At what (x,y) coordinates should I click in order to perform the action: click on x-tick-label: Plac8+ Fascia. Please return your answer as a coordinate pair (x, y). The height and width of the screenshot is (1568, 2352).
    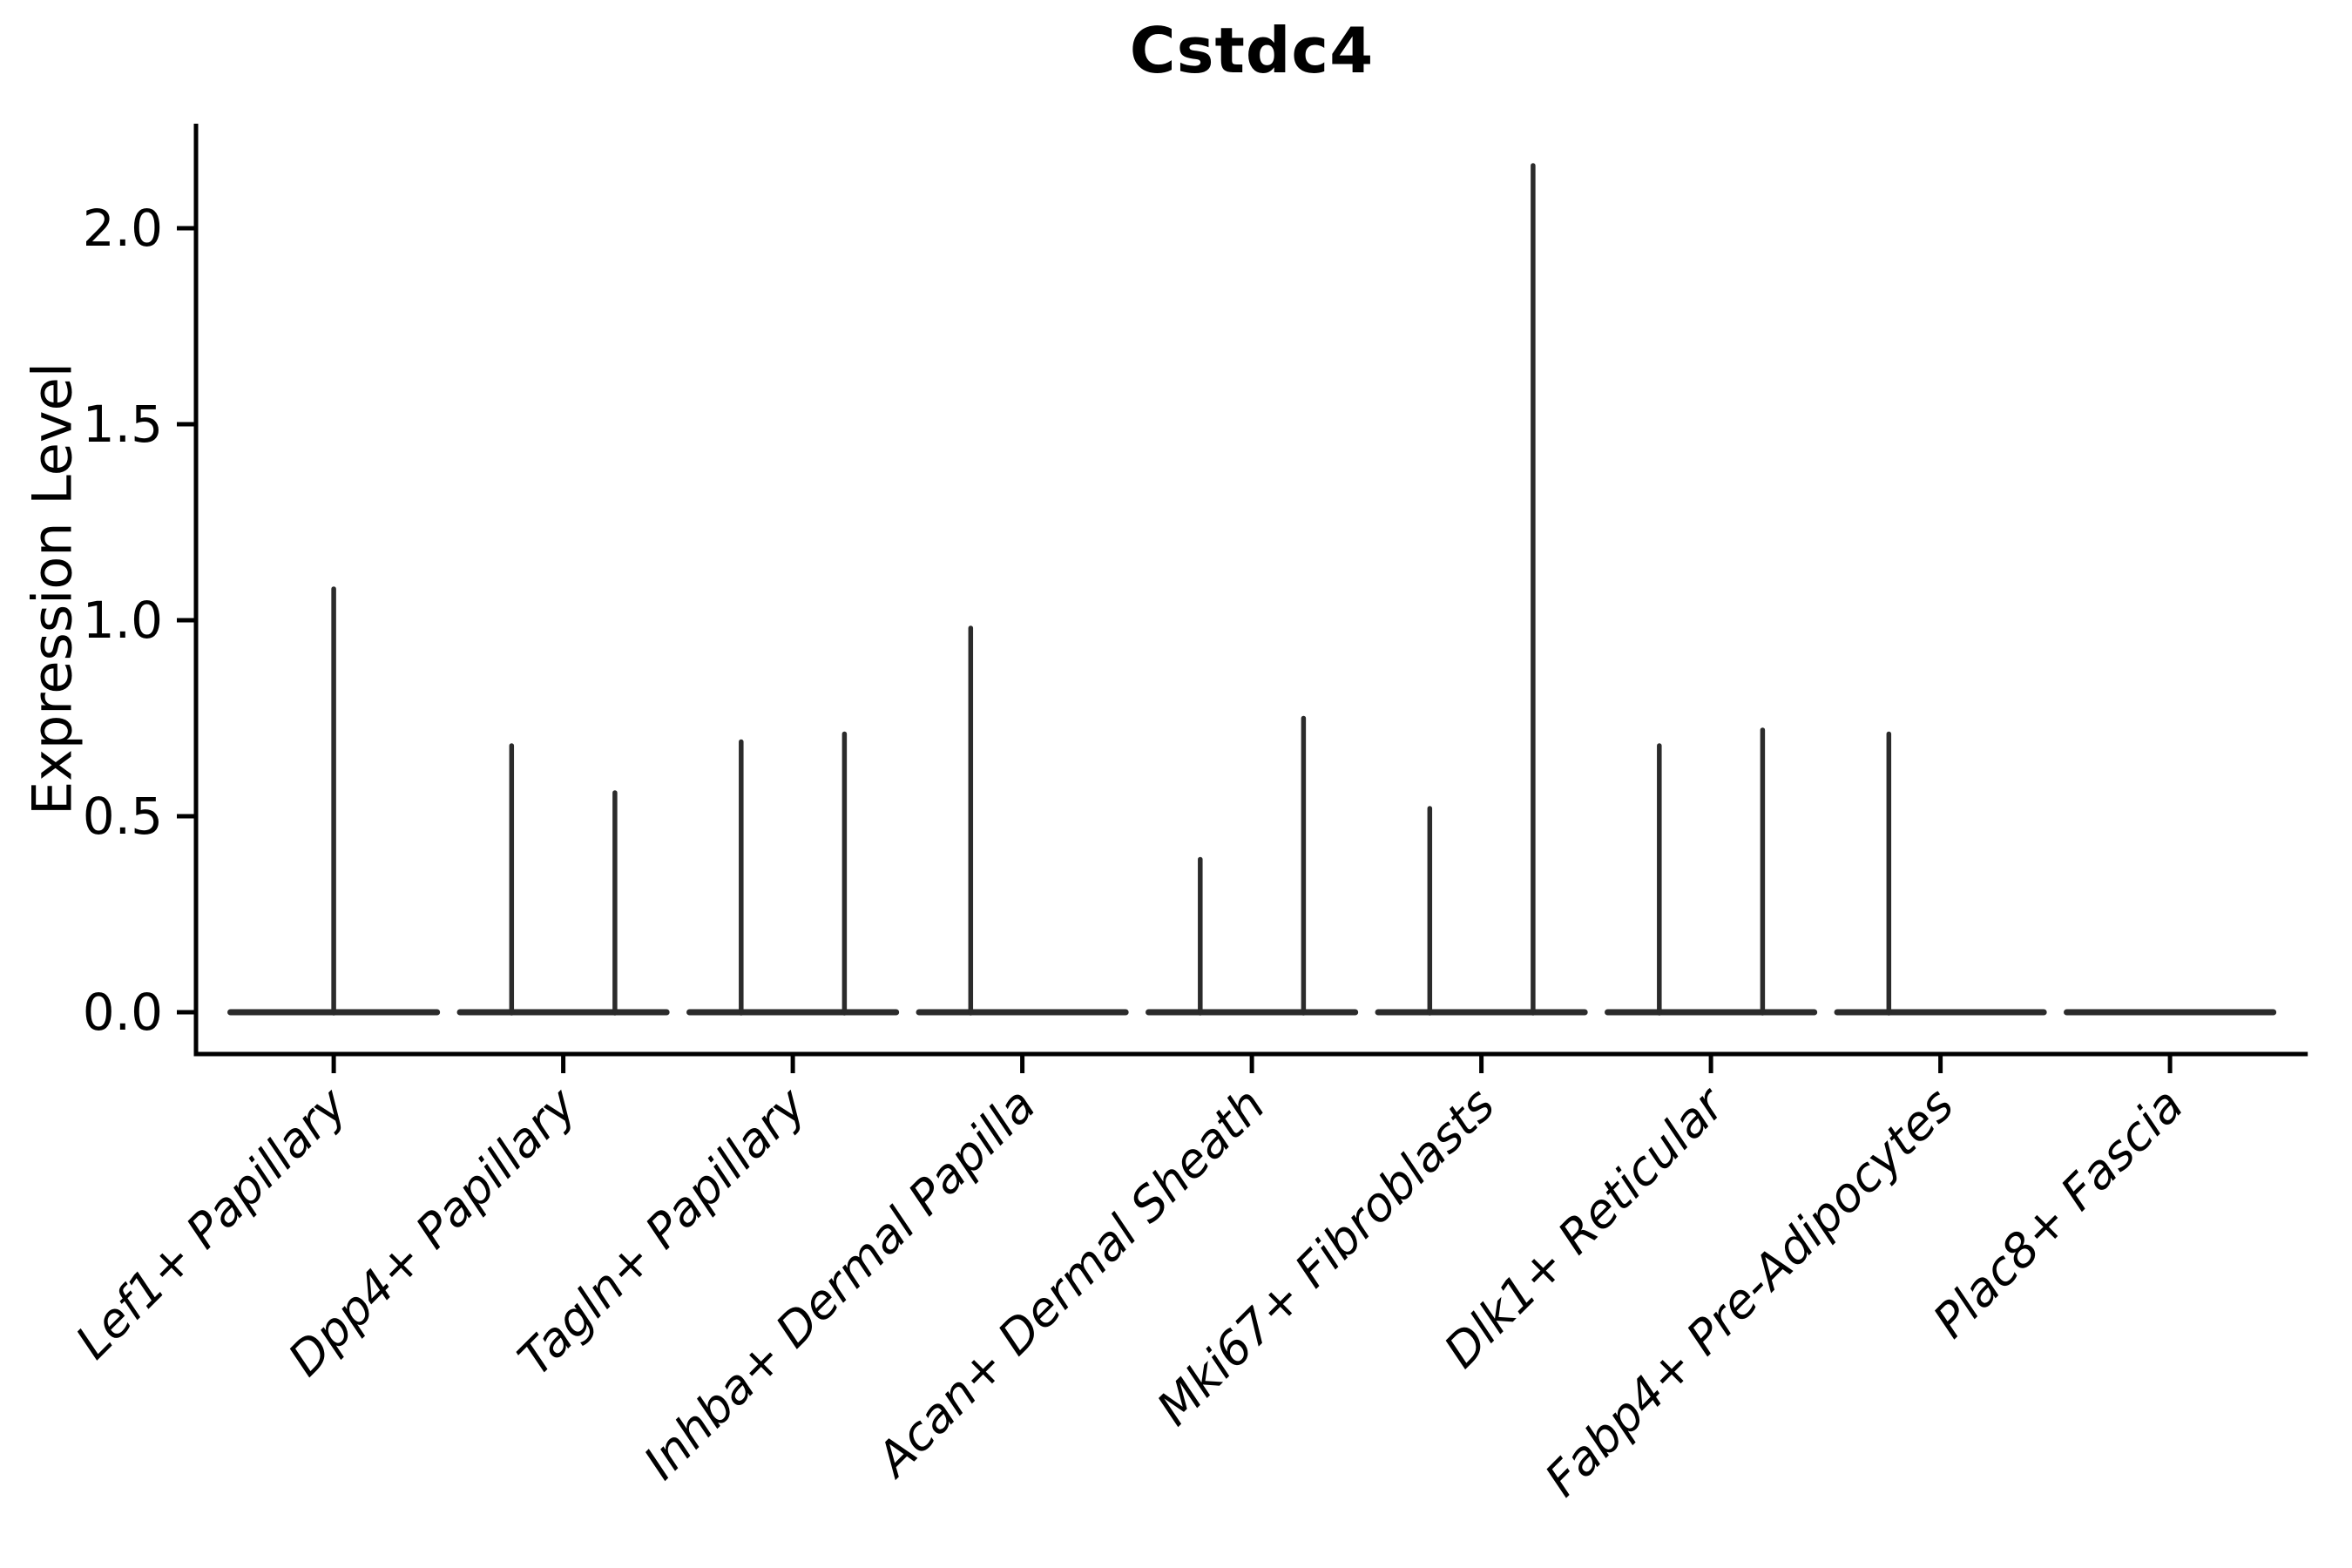
    Looking at the image, I should click on (2058, 1213).